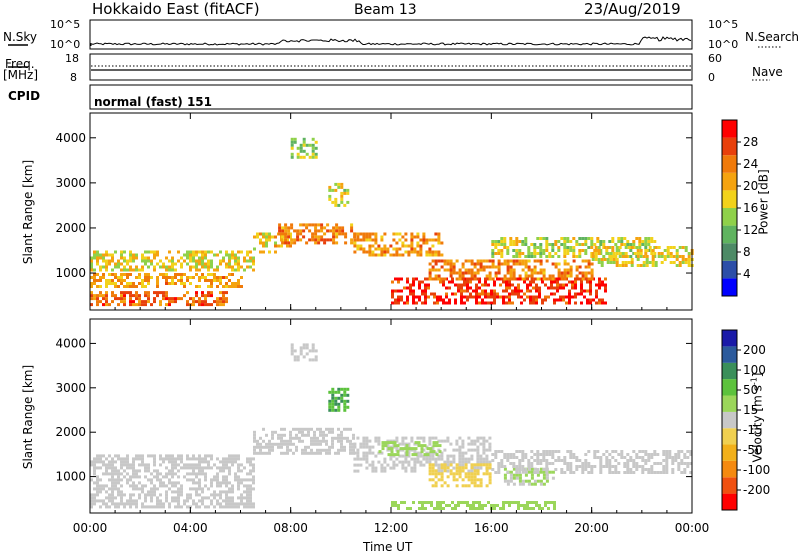 This screenshot has width=800, height=554. Describe the element at coordinates (753, 430) in the screenshot. I see `velocity-colorbar-tick-label: -15` at that location.